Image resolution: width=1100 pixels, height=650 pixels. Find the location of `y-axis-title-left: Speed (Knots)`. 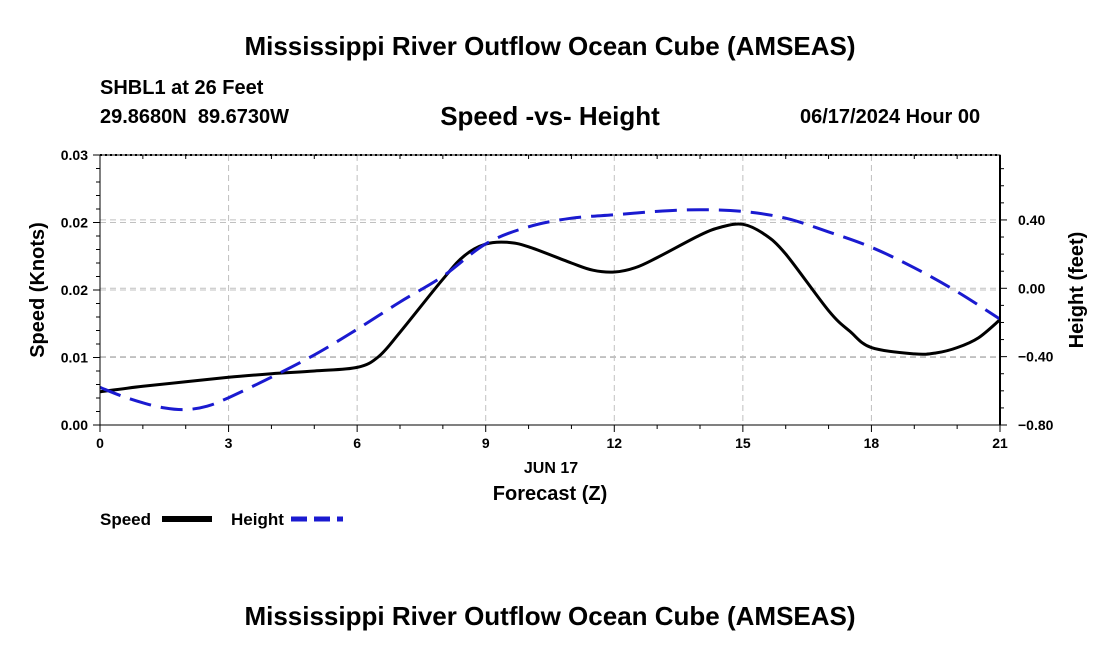

y-axis-title-left: Speed (Knots) is located at coordinates (38, 290).